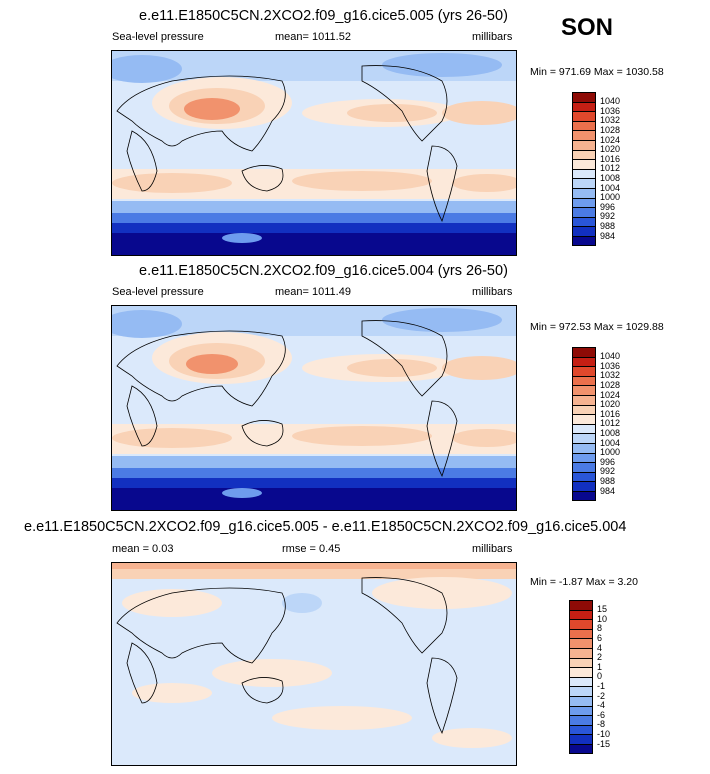 This screenshot has width=710, height=774. What do you see at coordinates (610, 187) in the screenshot?
I see `colorbar-tick-label: 1004` at bounding box center [610, 187].